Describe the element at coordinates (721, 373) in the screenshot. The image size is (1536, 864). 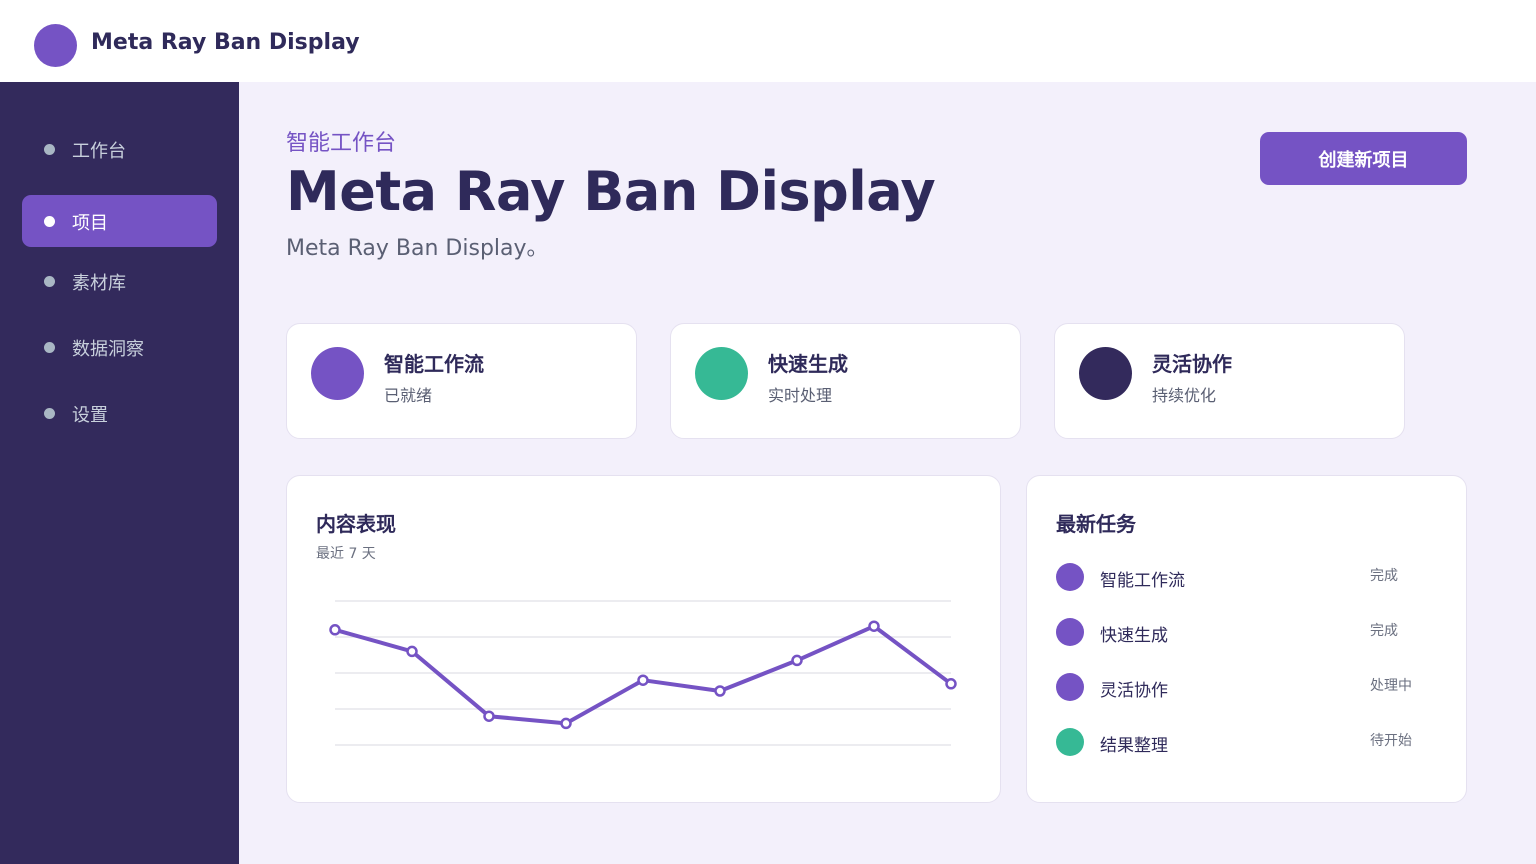
I see `generate-icon` at that location.